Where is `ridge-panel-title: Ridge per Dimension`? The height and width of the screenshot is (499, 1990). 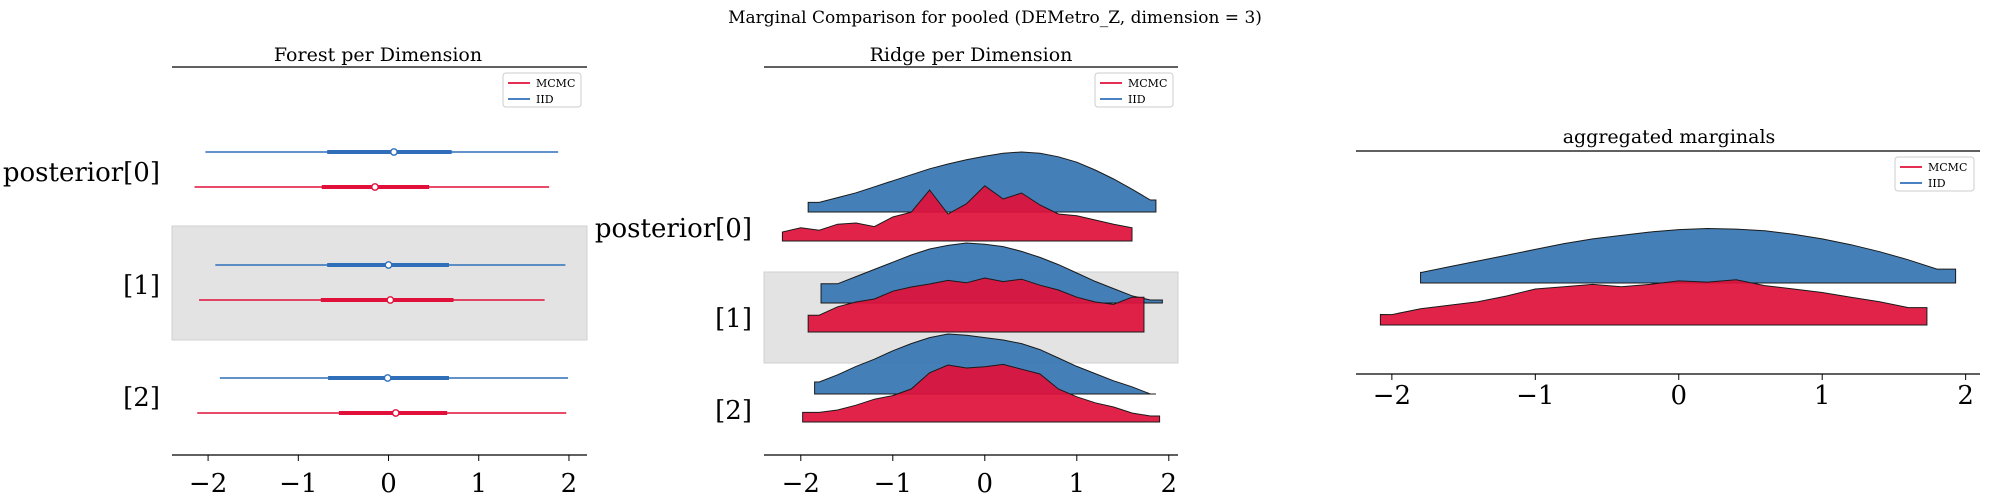 ridge-panel-title: Ridge per Dimension is located at coordinates (971, 55).